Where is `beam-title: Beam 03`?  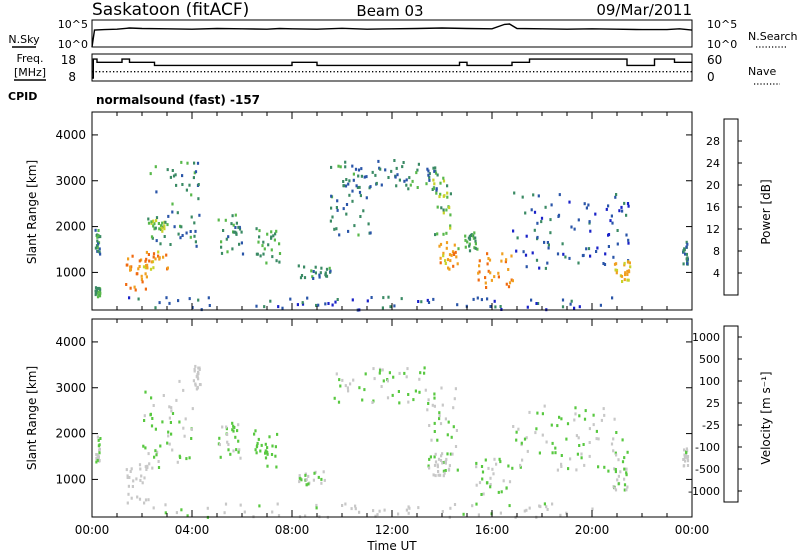
beam-title: Beam 03 is located at coordinates (389, 11).